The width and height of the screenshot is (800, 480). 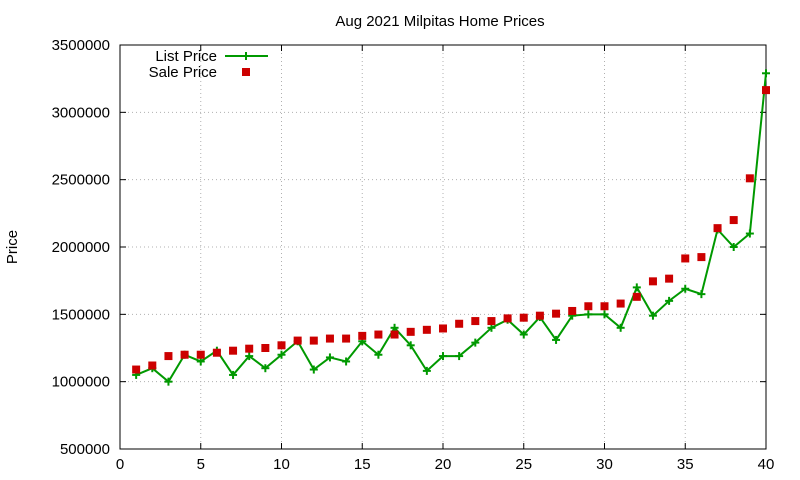 What do you see at coordinates (81, 112) in the screenshot?
I see `y-tick-label: 3000000` at bounding box center [81, 112].